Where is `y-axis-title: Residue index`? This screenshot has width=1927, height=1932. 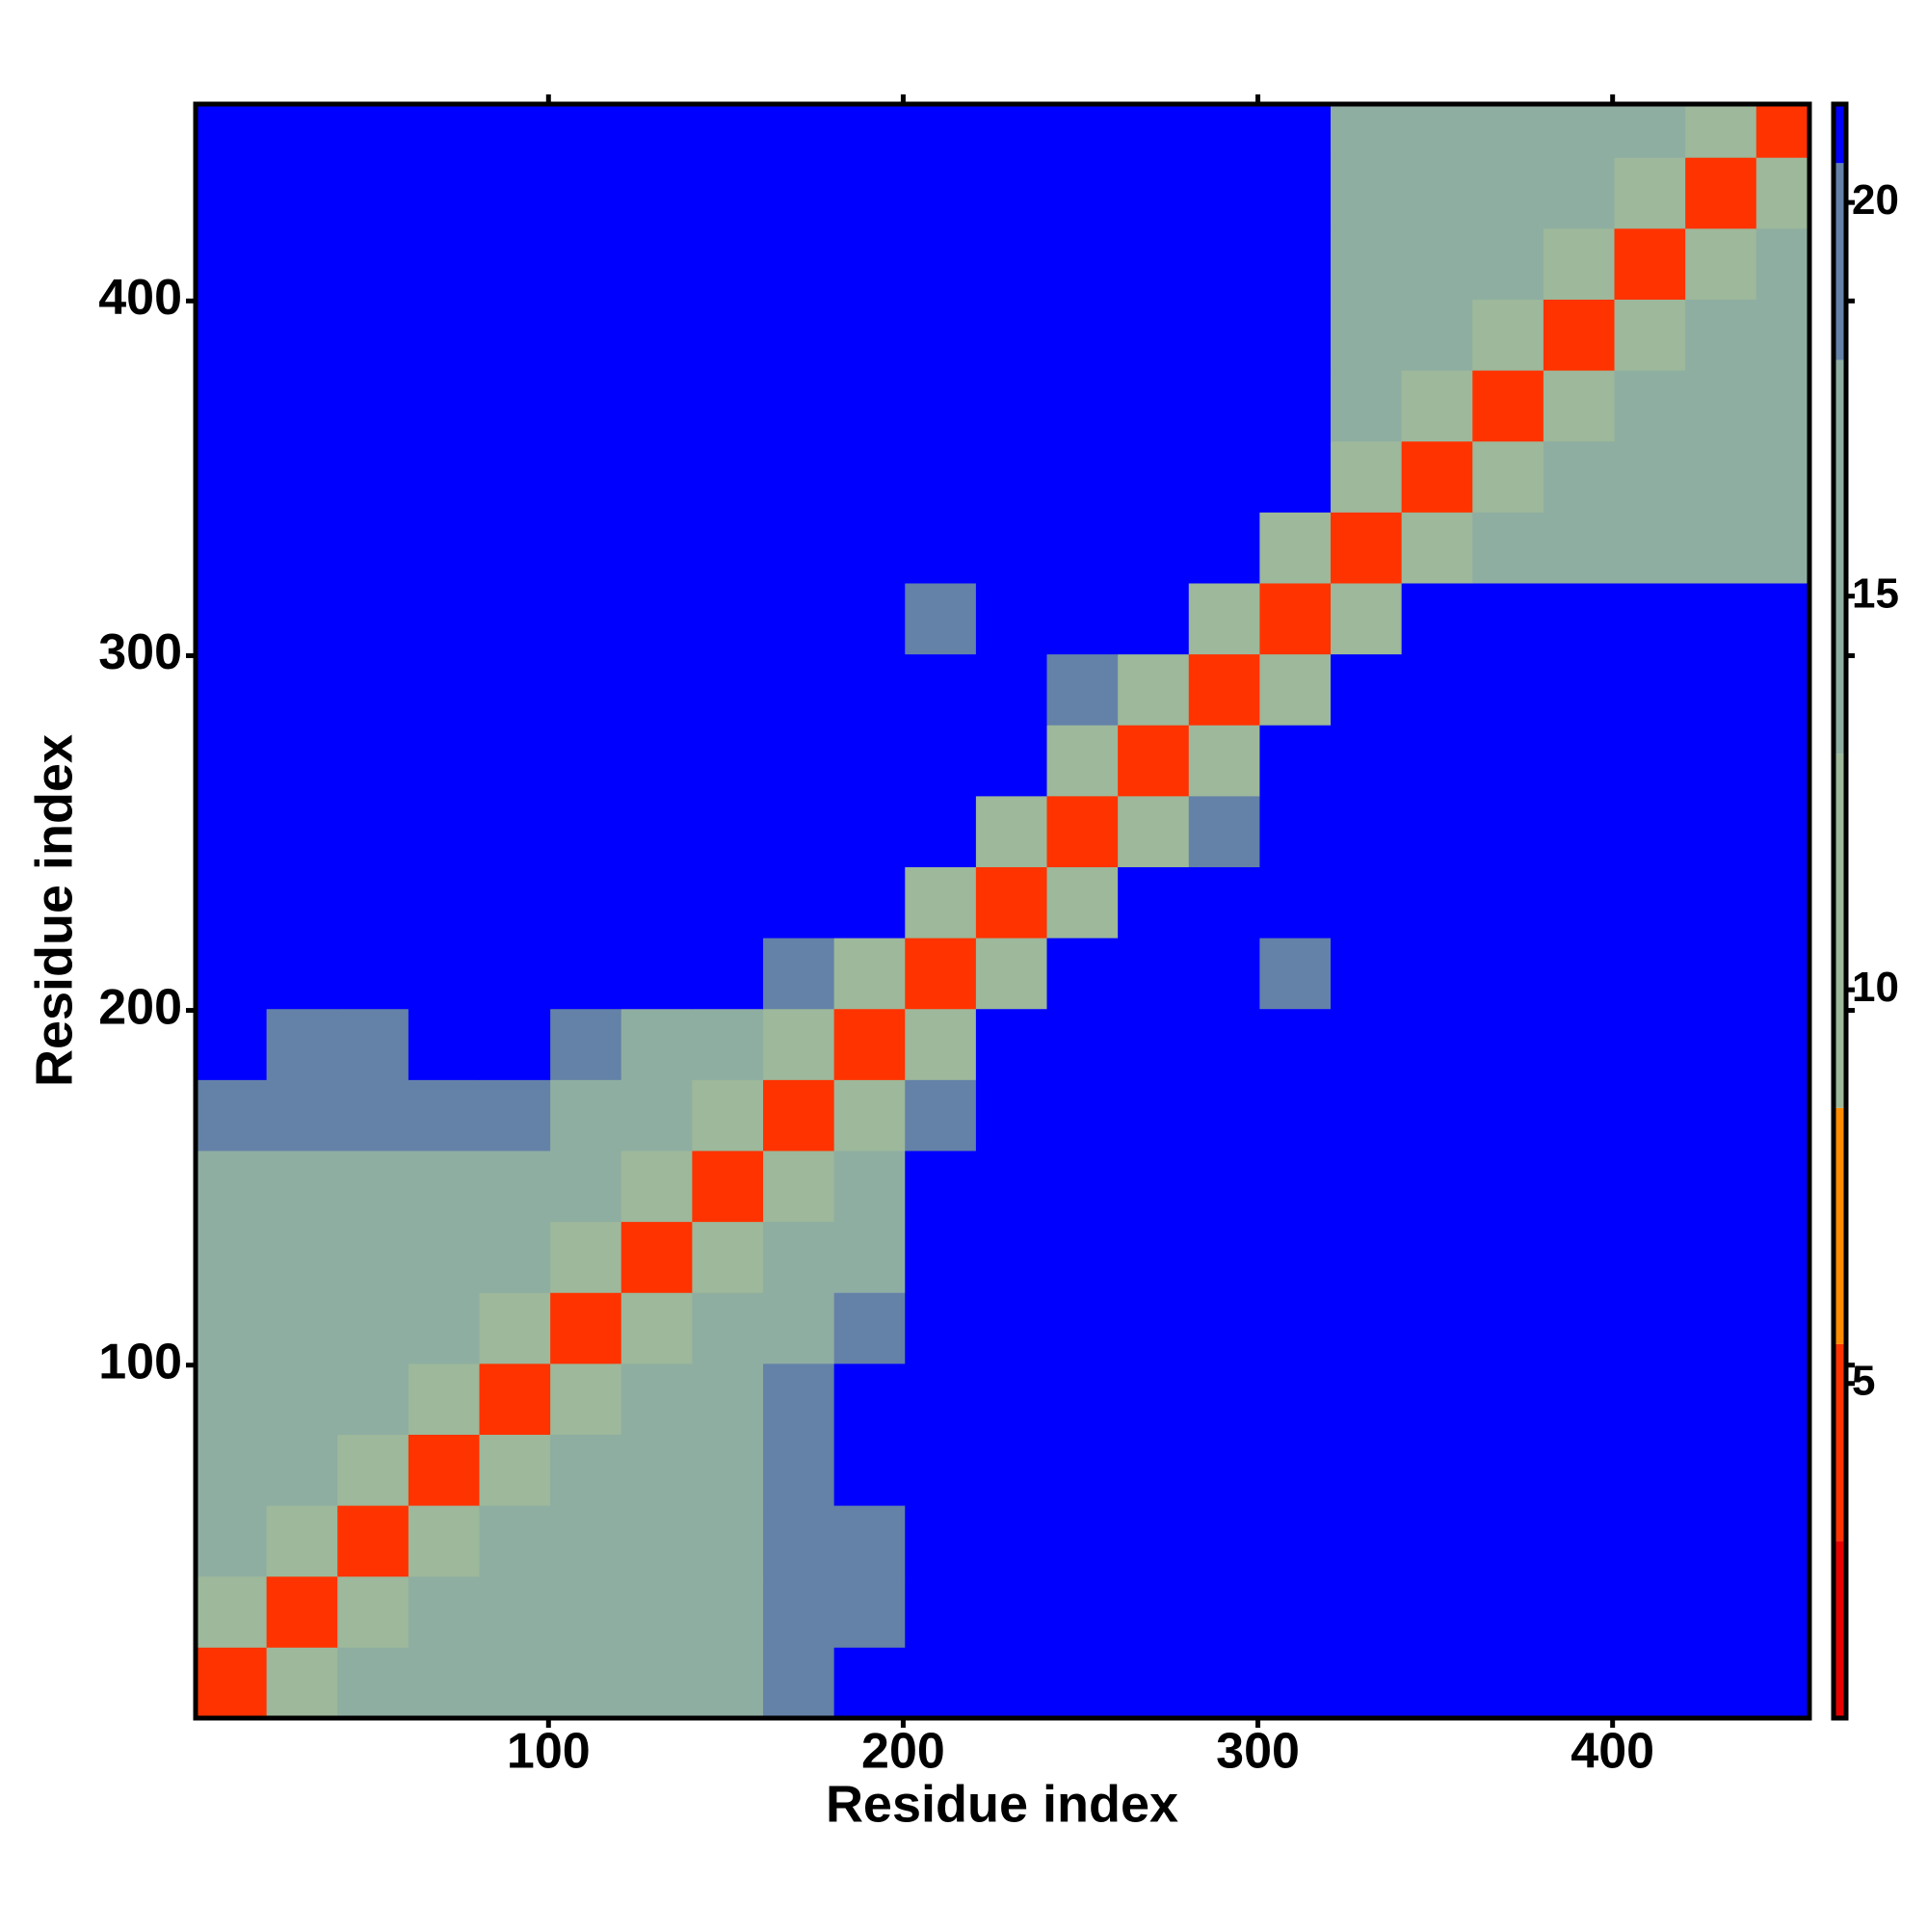
y-axis-title: Residue index is located at coordinates (54, 910).